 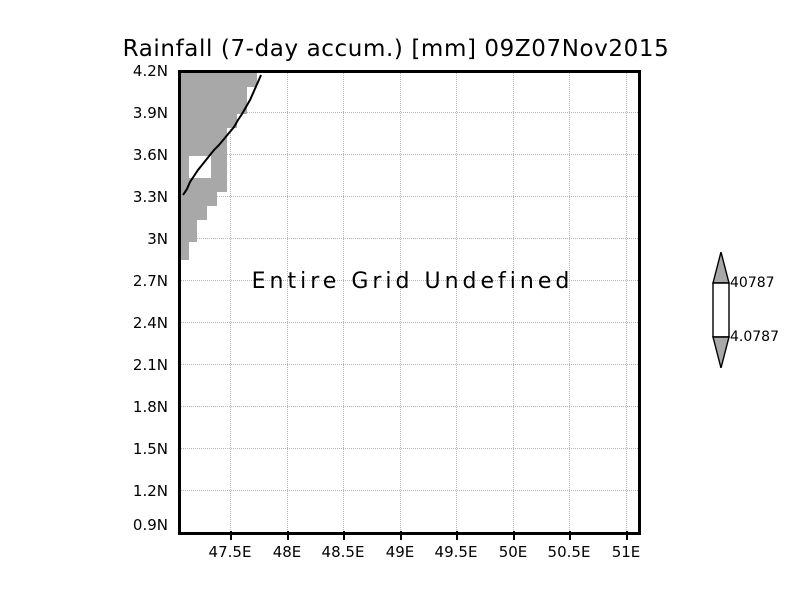 What do you see at coordinates (761, 310) in the screenshot?
I see `colorbar-labels: 40787 4.0787` at bounding box center [761, 310].